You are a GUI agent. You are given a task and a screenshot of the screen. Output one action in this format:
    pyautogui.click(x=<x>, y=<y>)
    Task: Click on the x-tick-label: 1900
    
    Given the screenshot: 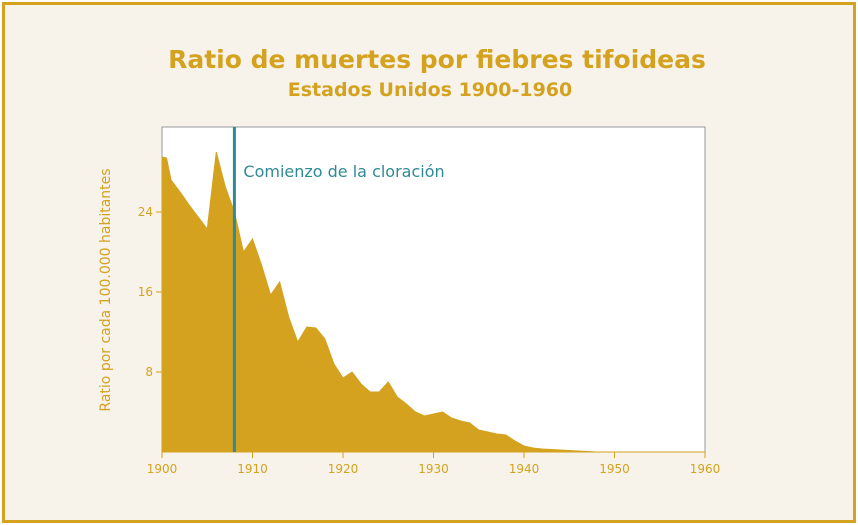 What is the action you would take?
    pyautogui.click(x=162, y=469)
    